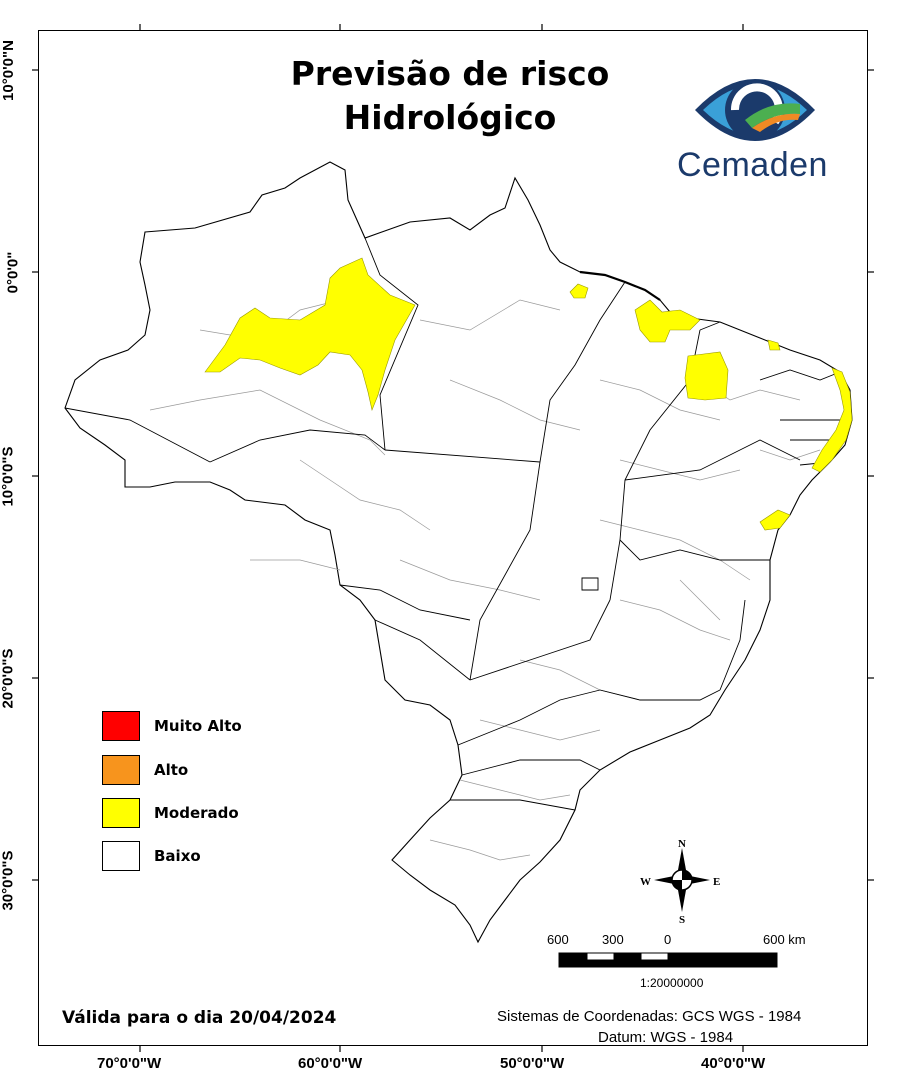 This screenshot has height=1080, width=903. What do you see at coordinates (532, 1063) in the screenshot?
I see `lon-label-50w: 50°0'0"W` at bounding box center [532, 1063].